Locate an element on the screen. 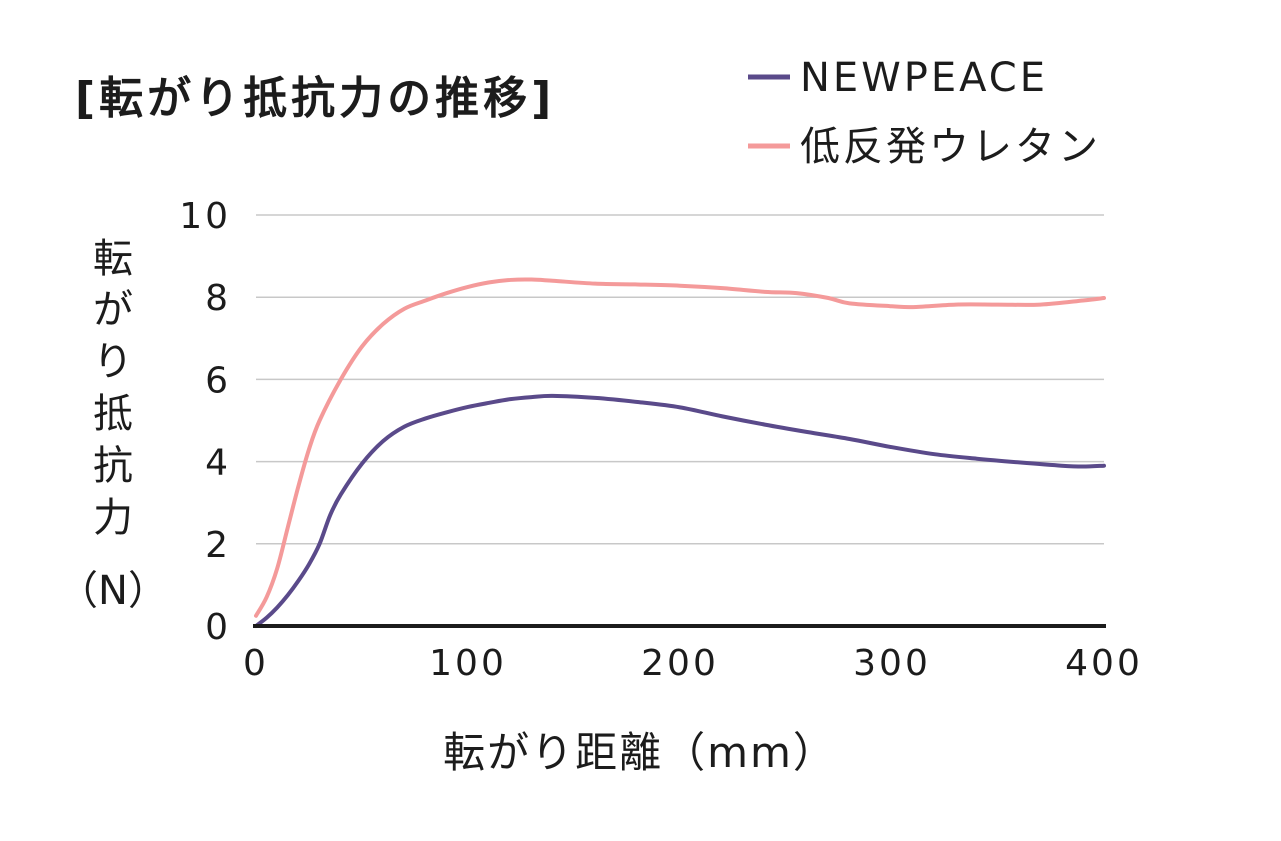 Image resolution: width=1281 pixels, height=841 pixels. y-tick-10: 10 is located at coordinates (205, 216).